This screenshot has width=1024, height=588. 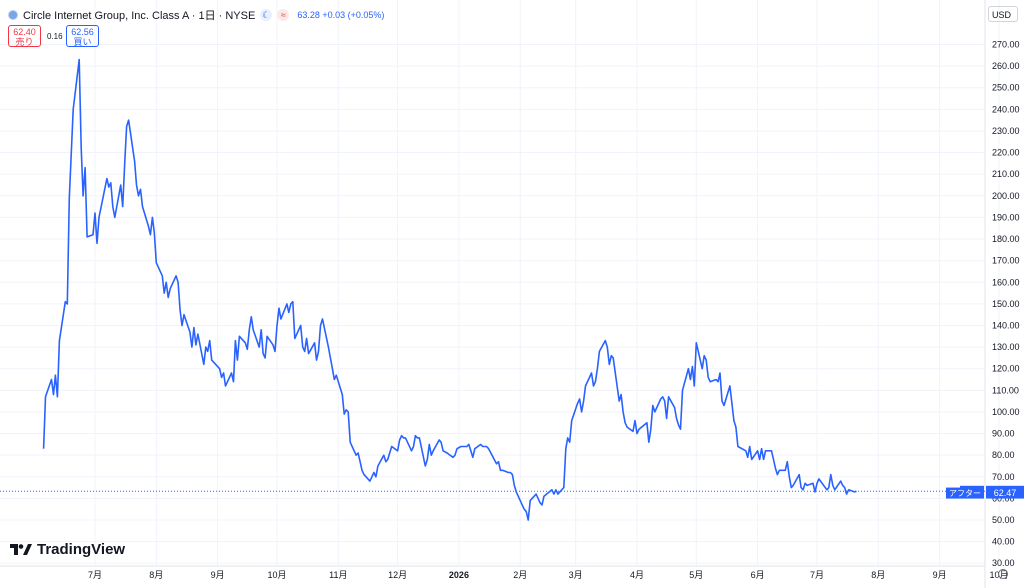 I want to click on y-tick-label: 150.00, so click(x=1006, y=304).